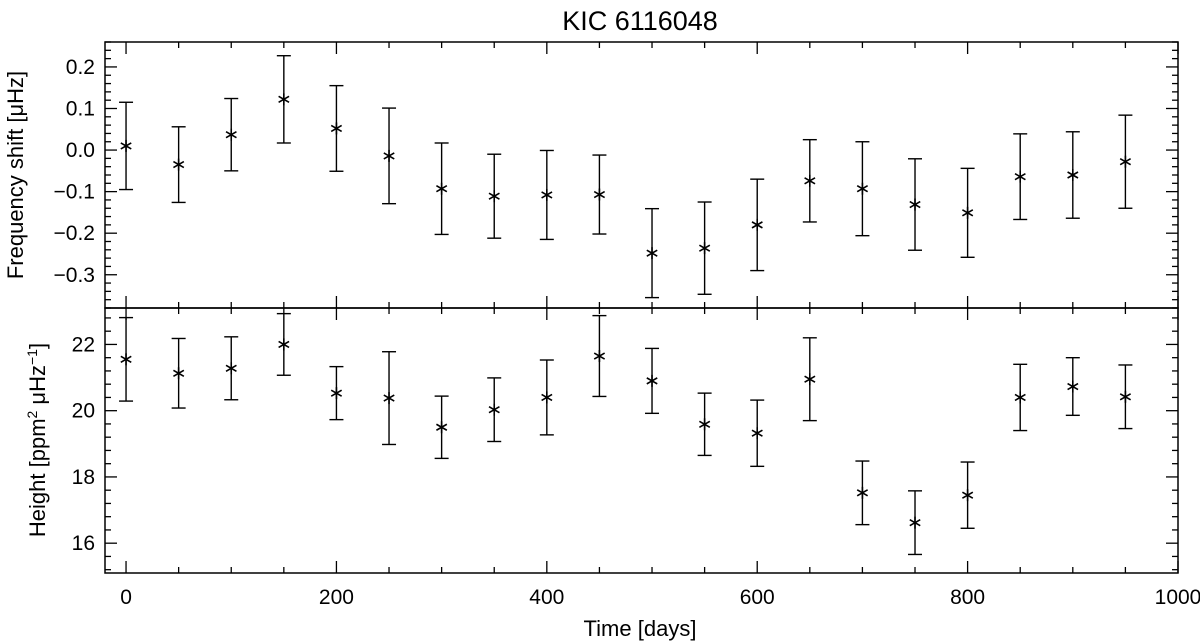 The width and height of the screenshot is (1200, 642). What do you see at coordinates (74, 275) in the screenshot?
I see `y-tick-label: −0.3` at bounding box center [74, 275].